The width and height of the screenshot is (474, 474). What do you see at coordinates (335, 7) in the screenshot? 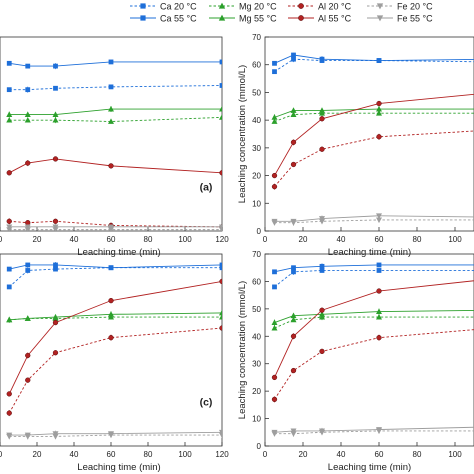
I see `legend-label: Al 20 °C` at bounding box center [335, 7].